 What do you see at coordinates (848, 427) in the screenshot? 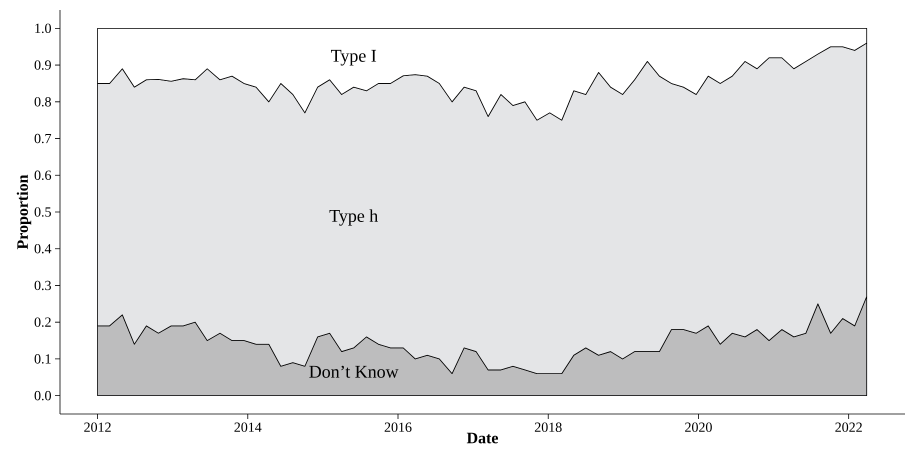
I see `x-tick-label: 2022` at bounding box center [848, 427].